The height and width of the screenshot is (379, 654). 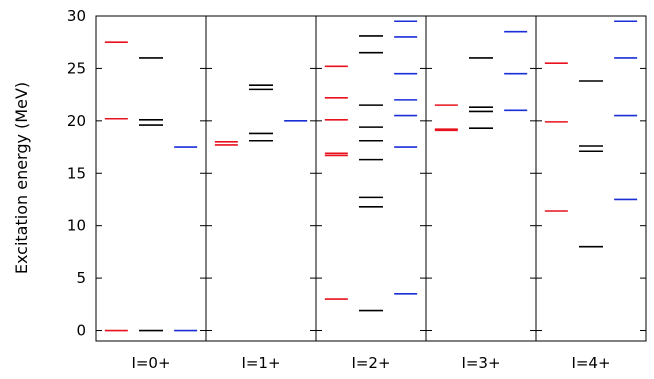 I want to click on x-tick-label: I=2+, so click(x=370, y=363).